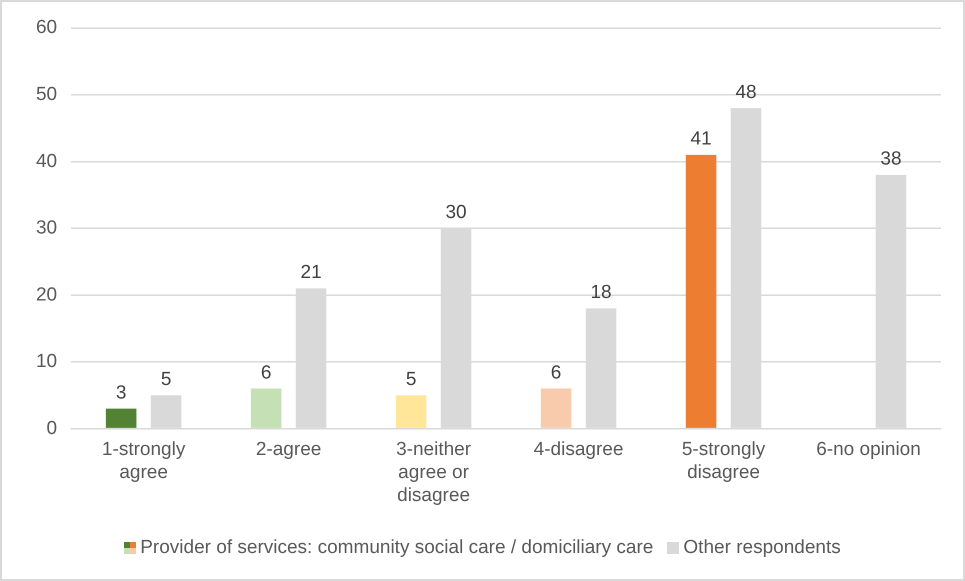  I want to click on data-label: 41, so click(701, 139).